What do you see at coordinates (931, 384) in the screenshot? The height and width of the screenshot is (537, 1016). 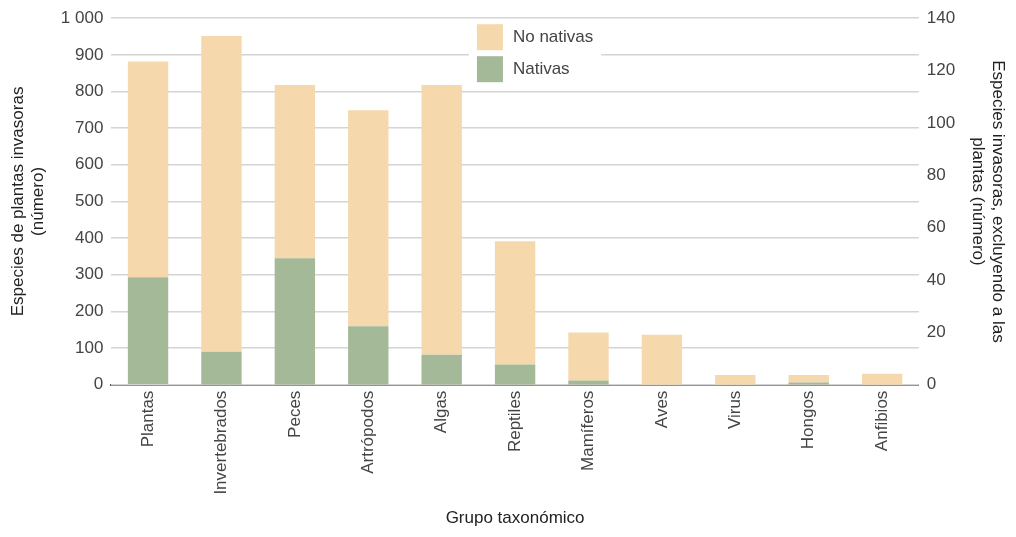 I see `y2-tick-label: 0` at bounding box center [931, 384].